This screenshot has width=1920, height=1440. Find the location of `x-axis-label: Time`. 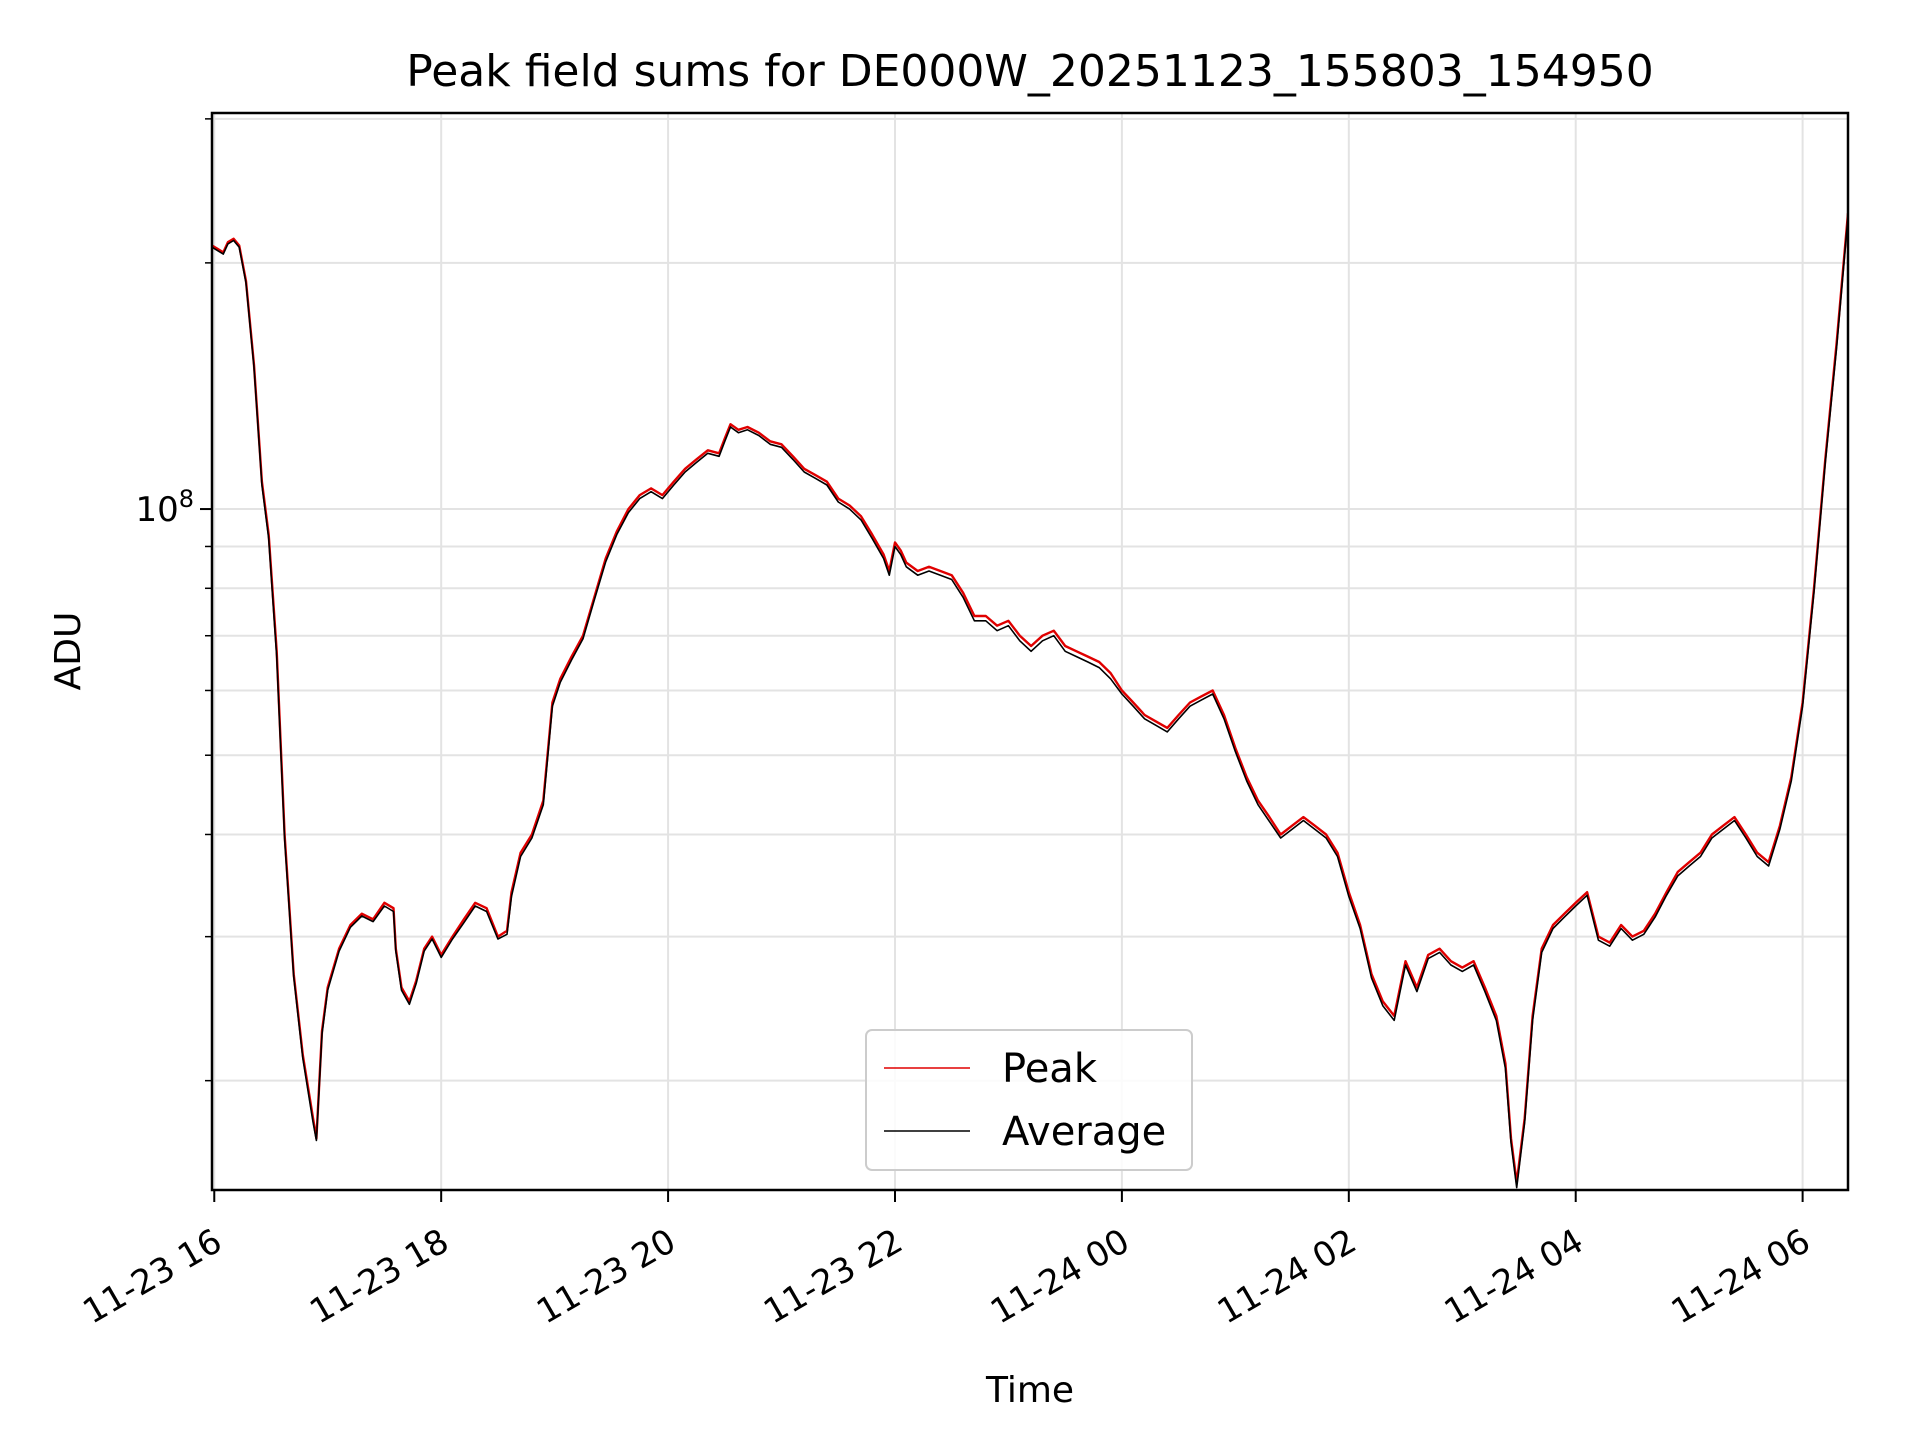

x-axis-label: Time is located at coordinates (1029, 1390).